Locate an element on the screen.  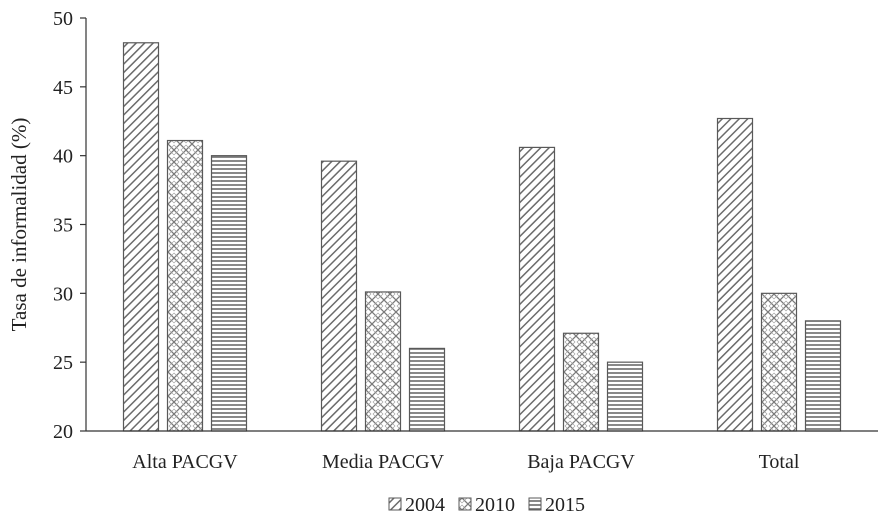
y-axis-ticks: 20 25 30 35 40 45 50 is located at coordinates (69, 225).